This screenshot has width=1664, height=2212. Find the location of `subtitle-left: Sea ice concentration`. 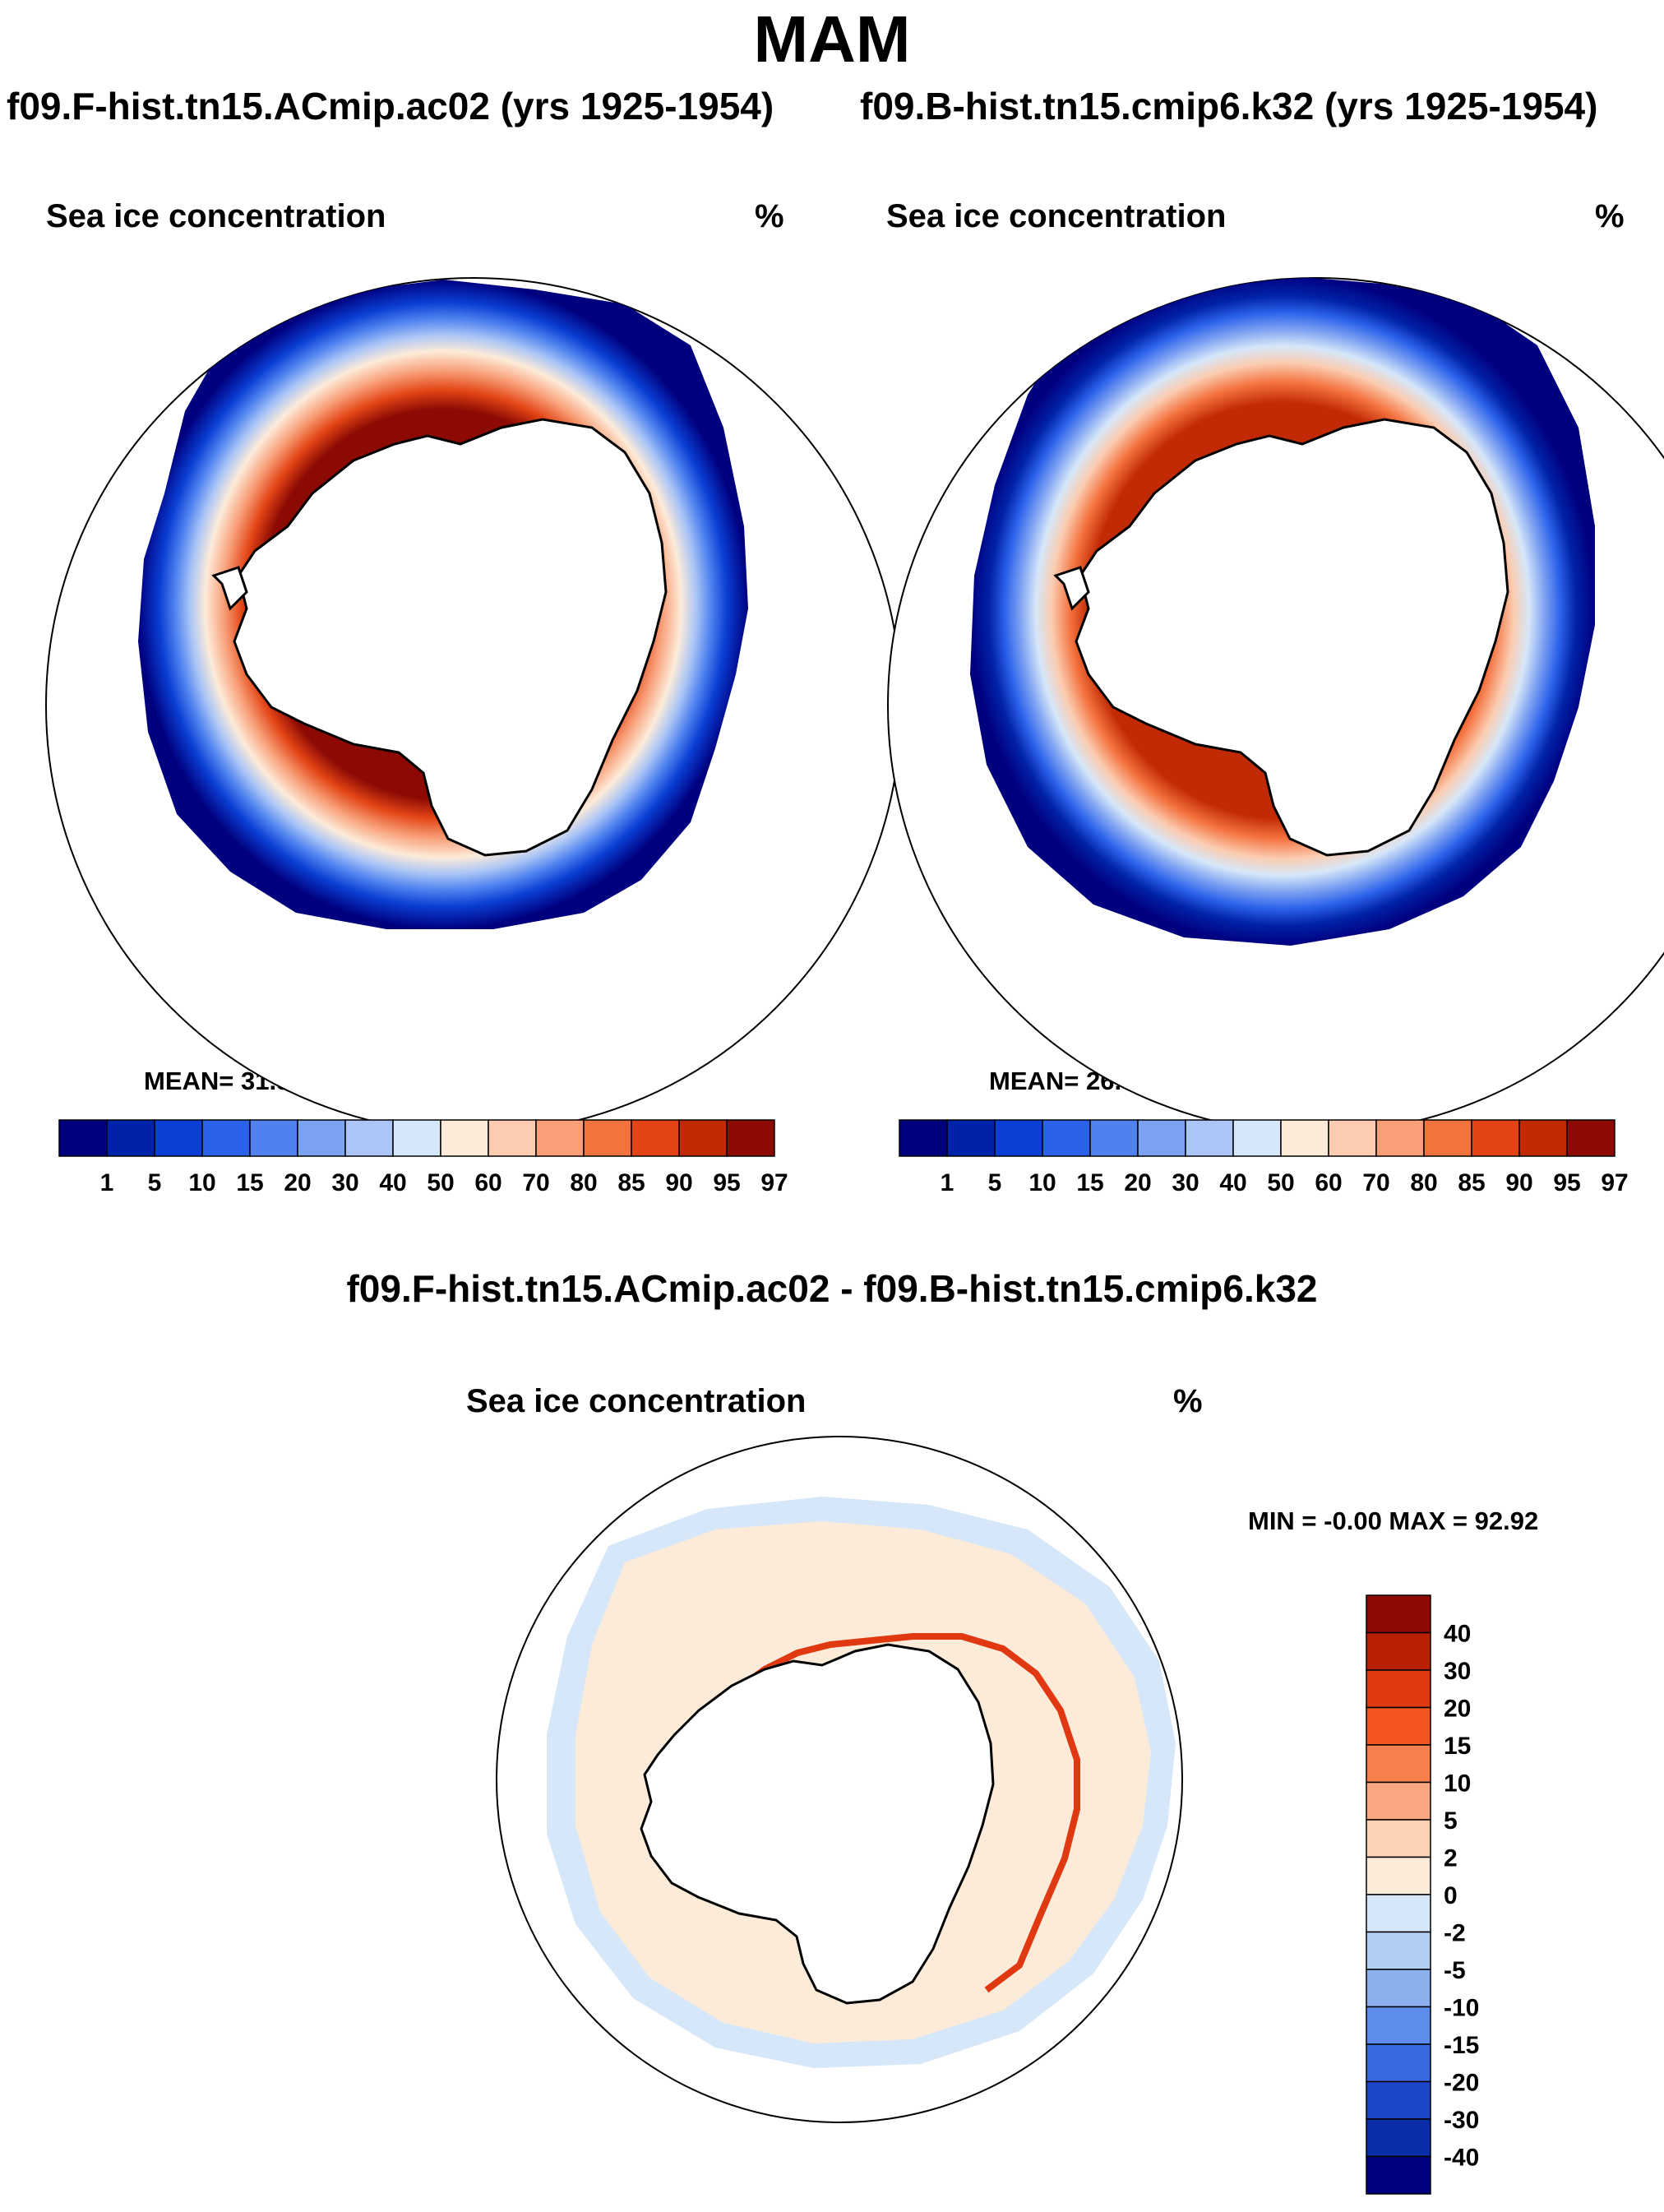

subtitle-left: Sea ice concentration is located at coordinates (216, 216).